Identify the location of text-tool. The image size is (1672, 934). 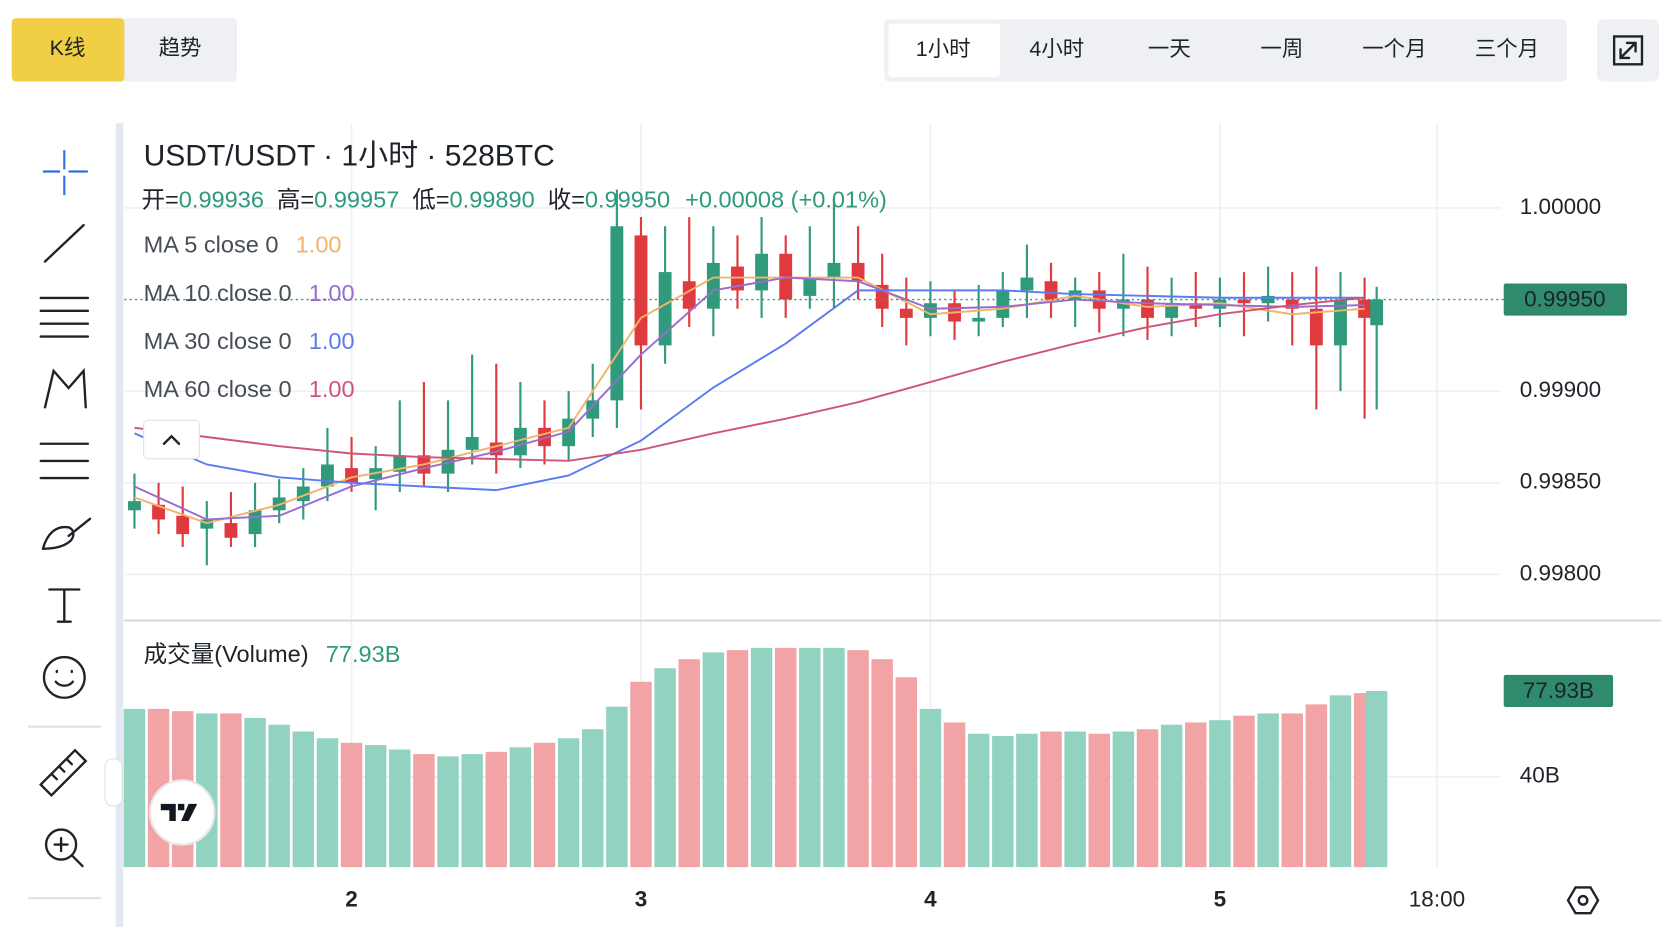
(64, 605).